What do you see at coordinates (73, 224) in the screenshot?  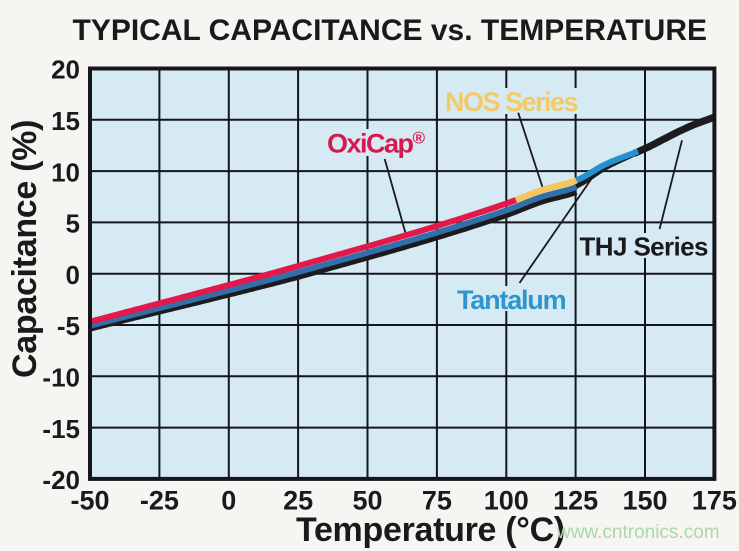 I see `svg-text: 5` at bounding box center [73, 224].